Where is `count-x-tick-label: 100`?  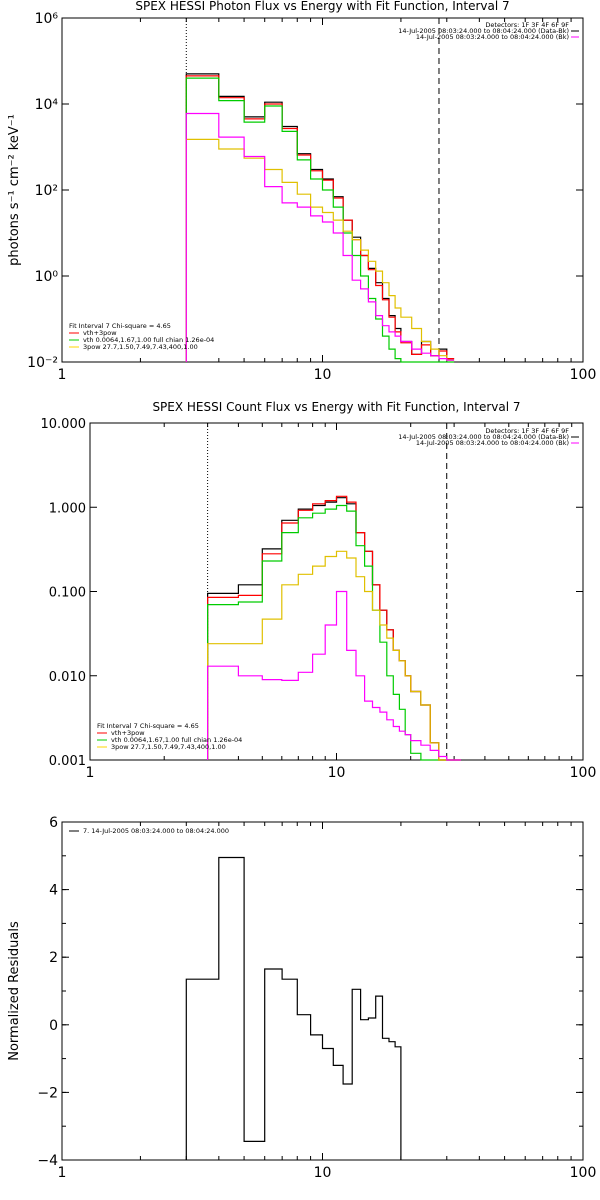 count-x-tick-label: 100 is located at coordinates (583, 773).